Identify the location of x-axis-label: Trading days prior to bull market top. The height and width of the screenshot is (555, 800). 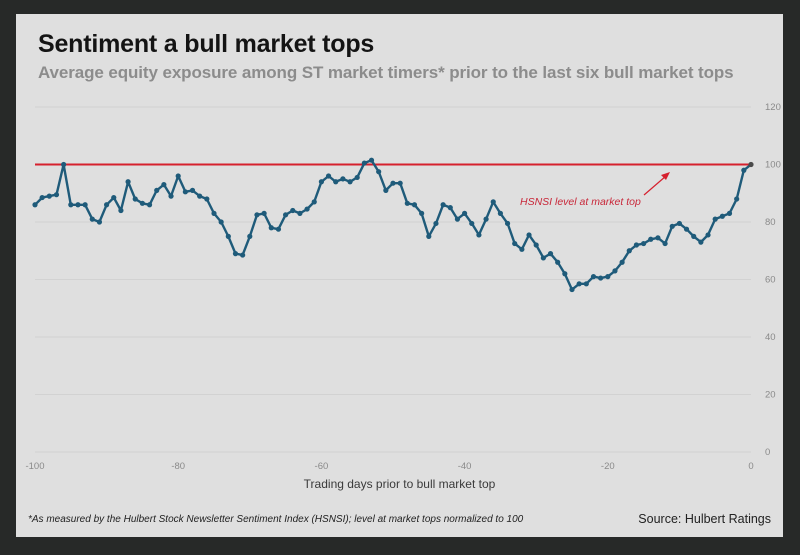
(399, 484).